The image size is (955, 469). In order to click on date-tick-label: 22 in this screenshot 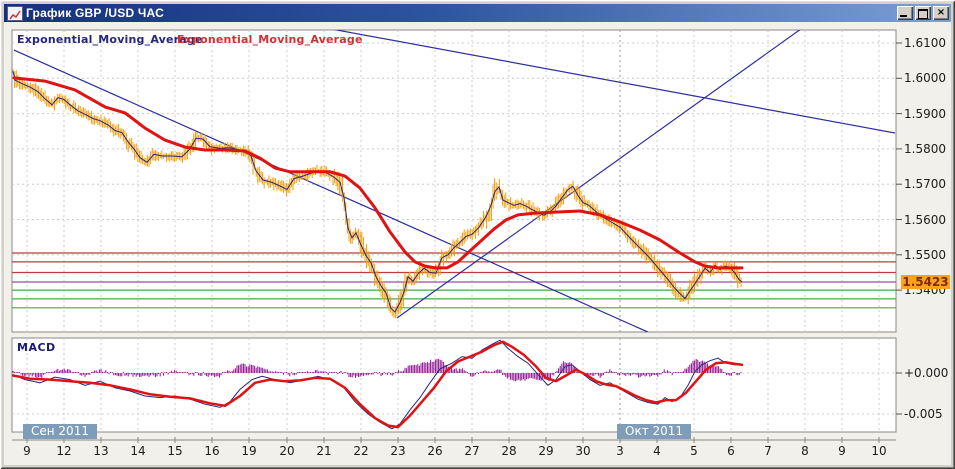, I will do `click(361, 451)`.